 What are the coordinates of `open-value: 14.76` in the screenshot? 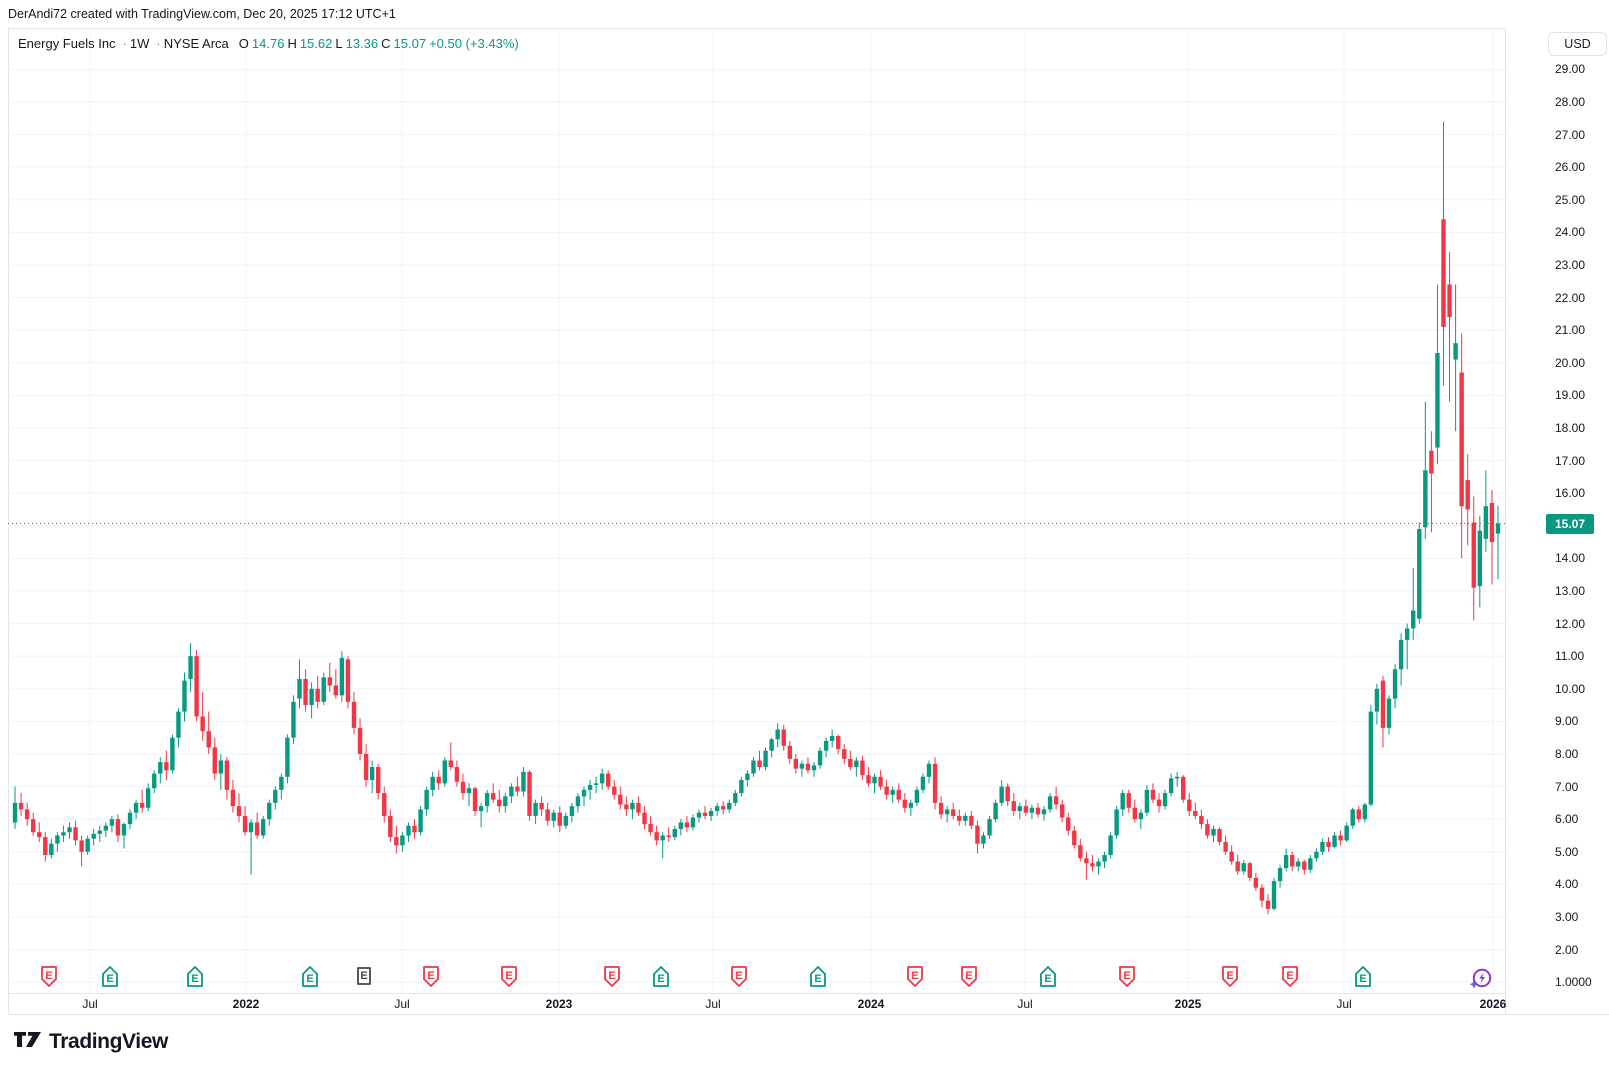 It's located at (268, 43).